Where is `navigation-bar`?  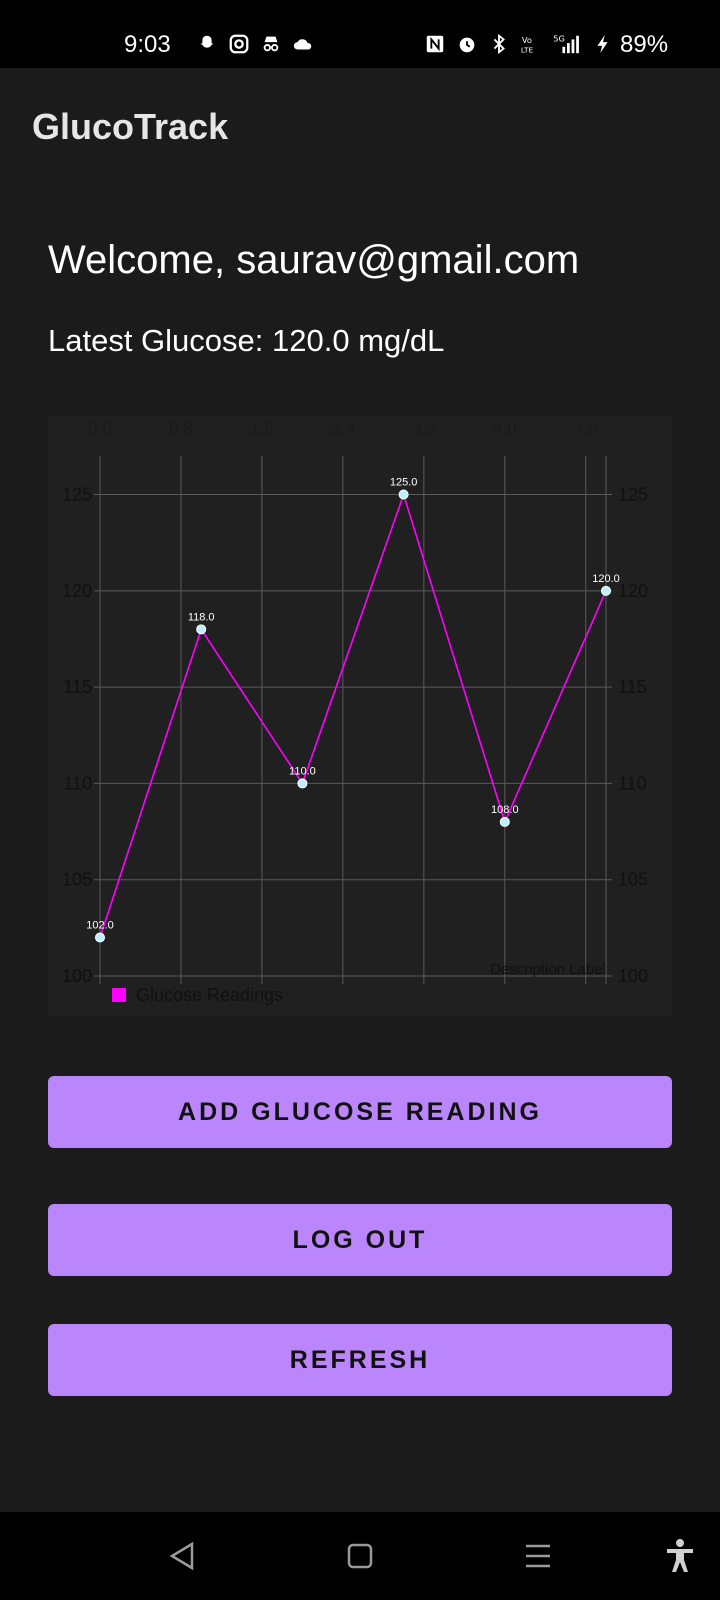
navigation-bar is located at coordinates (360, 1556).